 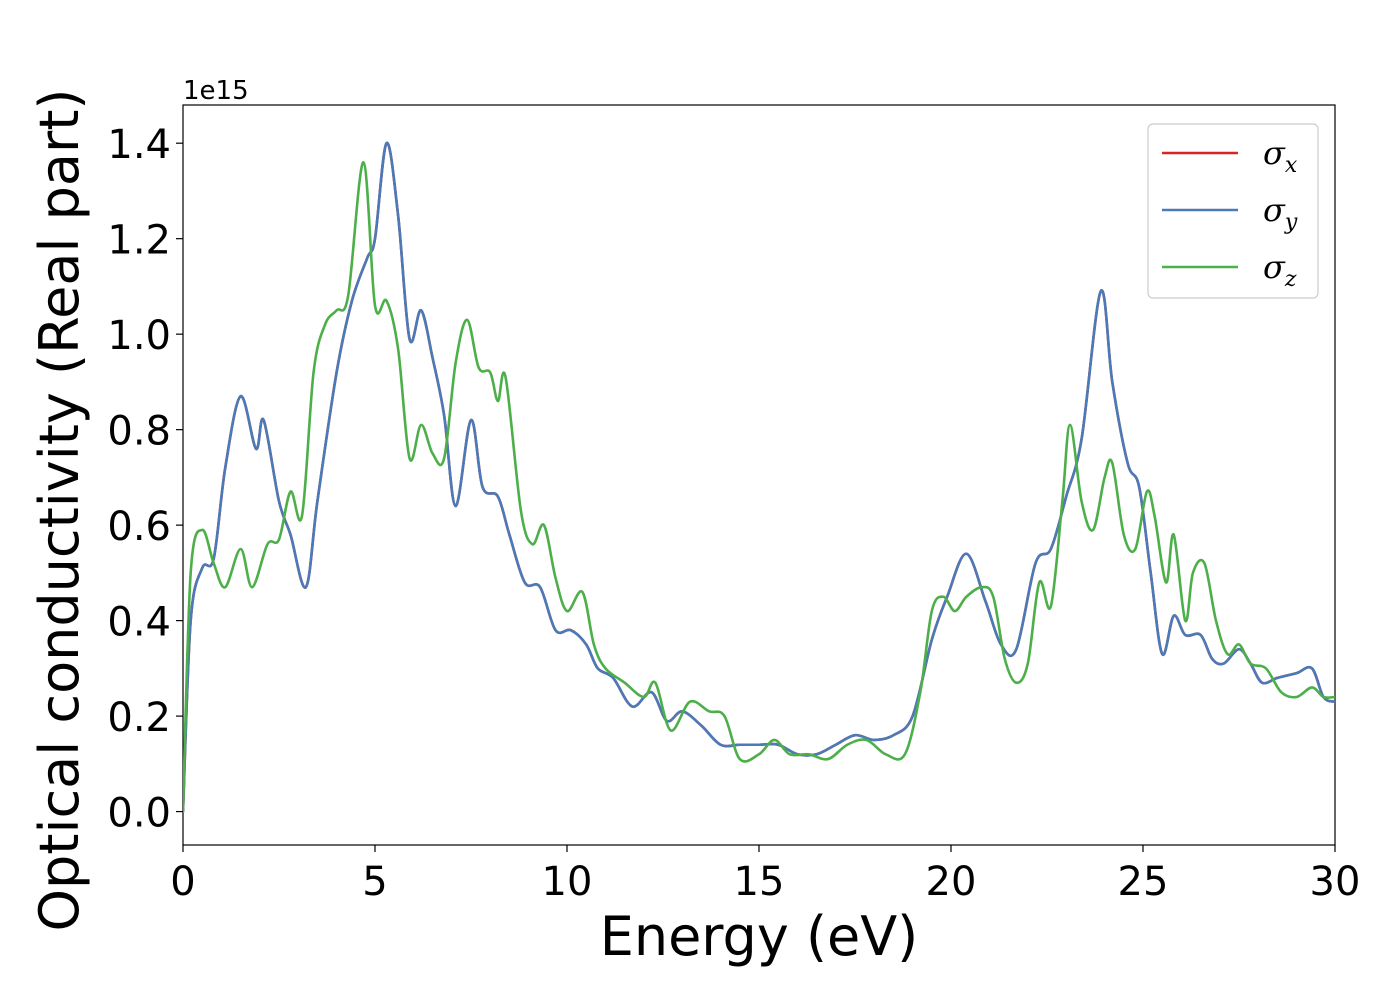 I want to click on x-axis-ticks: 0 5 10 15 20 25 30, so click(x=765, y=875).